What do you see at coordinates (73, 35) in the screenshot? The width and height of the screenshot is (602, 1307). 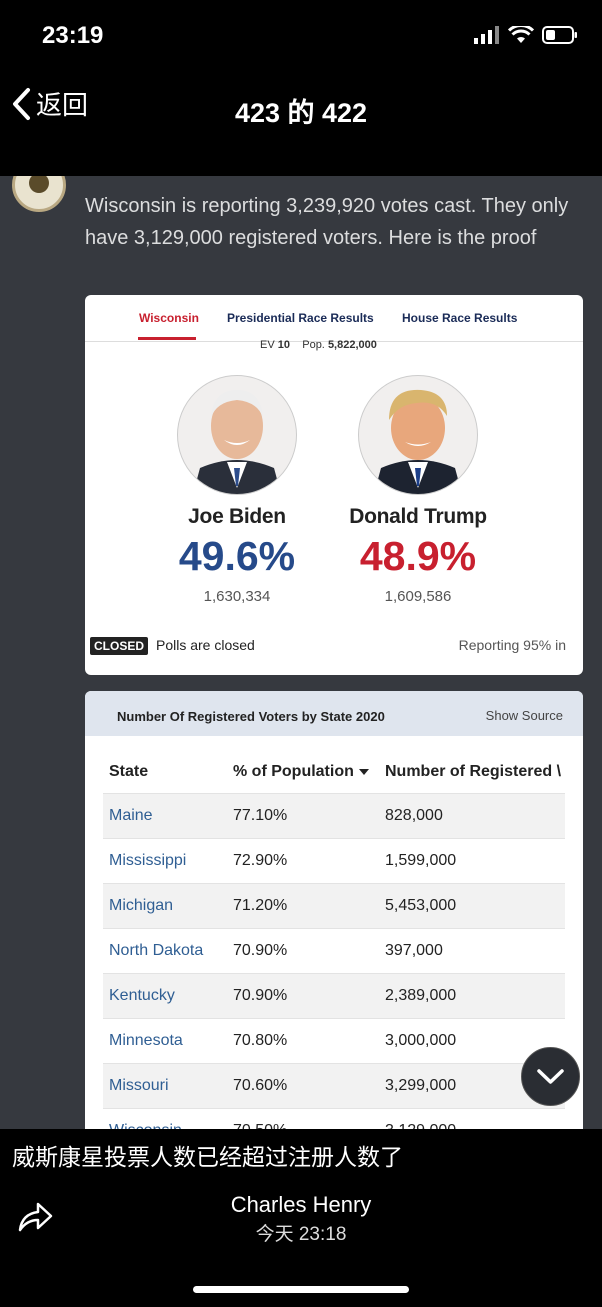 I see `status-time: 23:19` at bounding box center [73, 35].